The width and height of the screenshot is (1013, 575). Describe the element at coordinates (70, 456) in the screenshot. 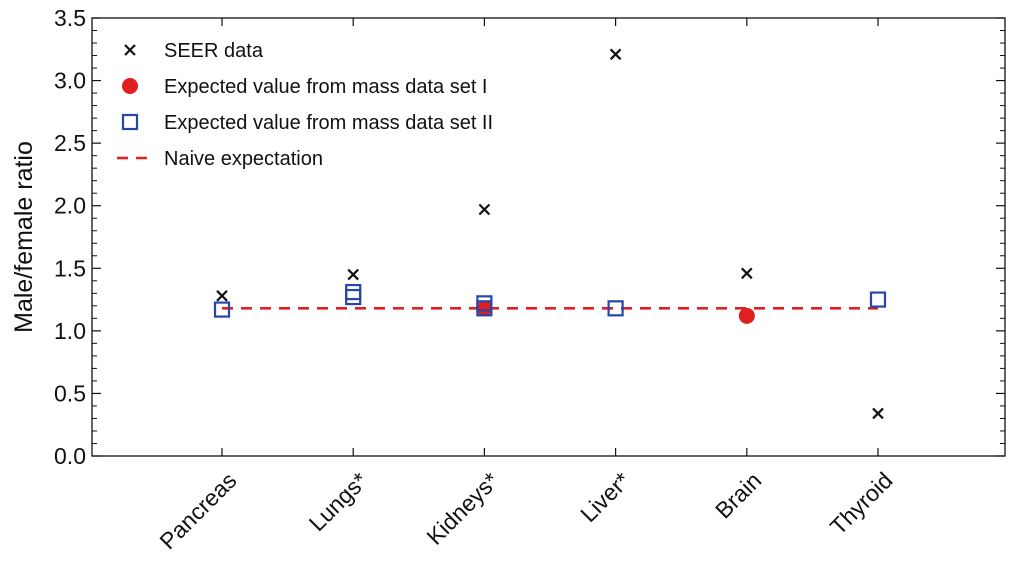

I see `y-tick-label: 0.0` at that location.